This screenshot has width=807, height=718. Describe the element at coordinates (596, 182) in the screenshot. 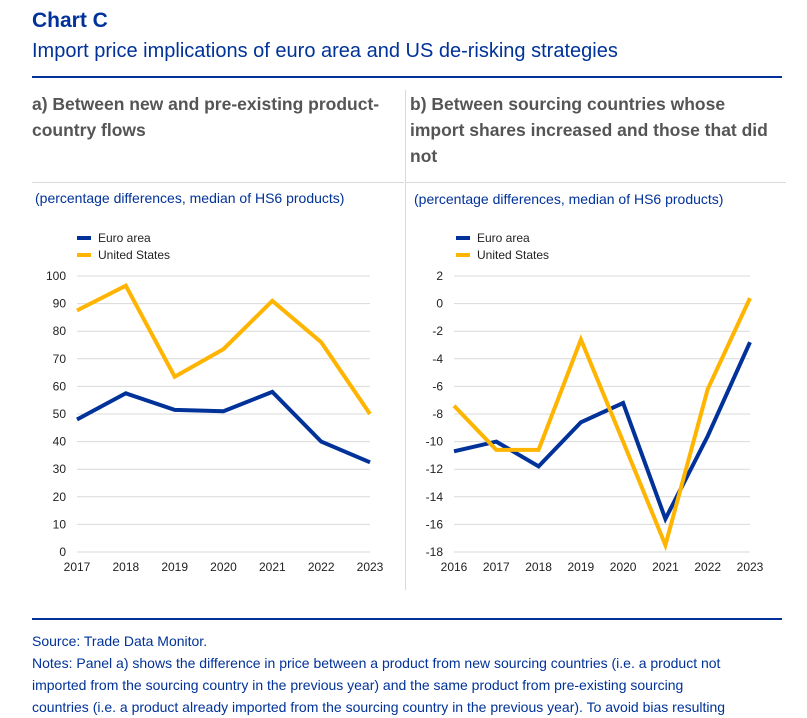

I see `panel-b-divider` at that location.